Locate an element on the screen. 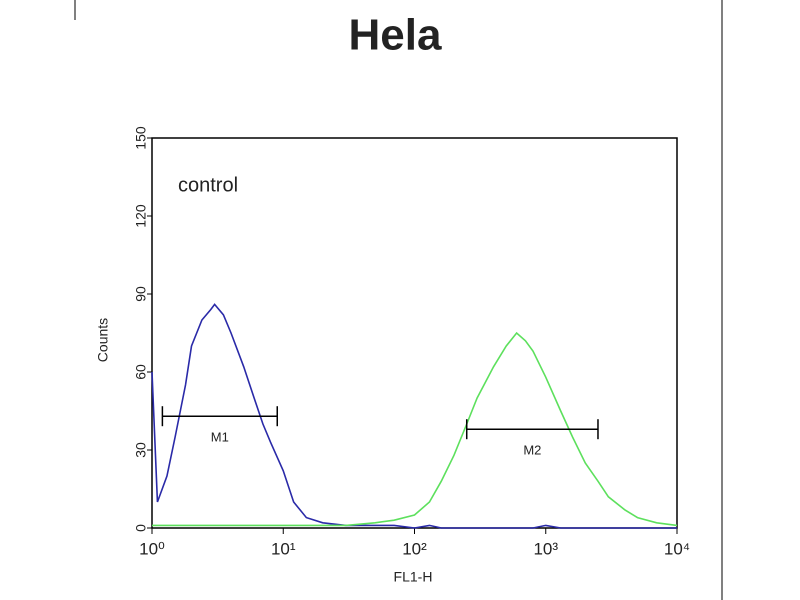 This screenshot has width=800, height=600. y-tick-label: 30 is located at coordinates (141, 450).